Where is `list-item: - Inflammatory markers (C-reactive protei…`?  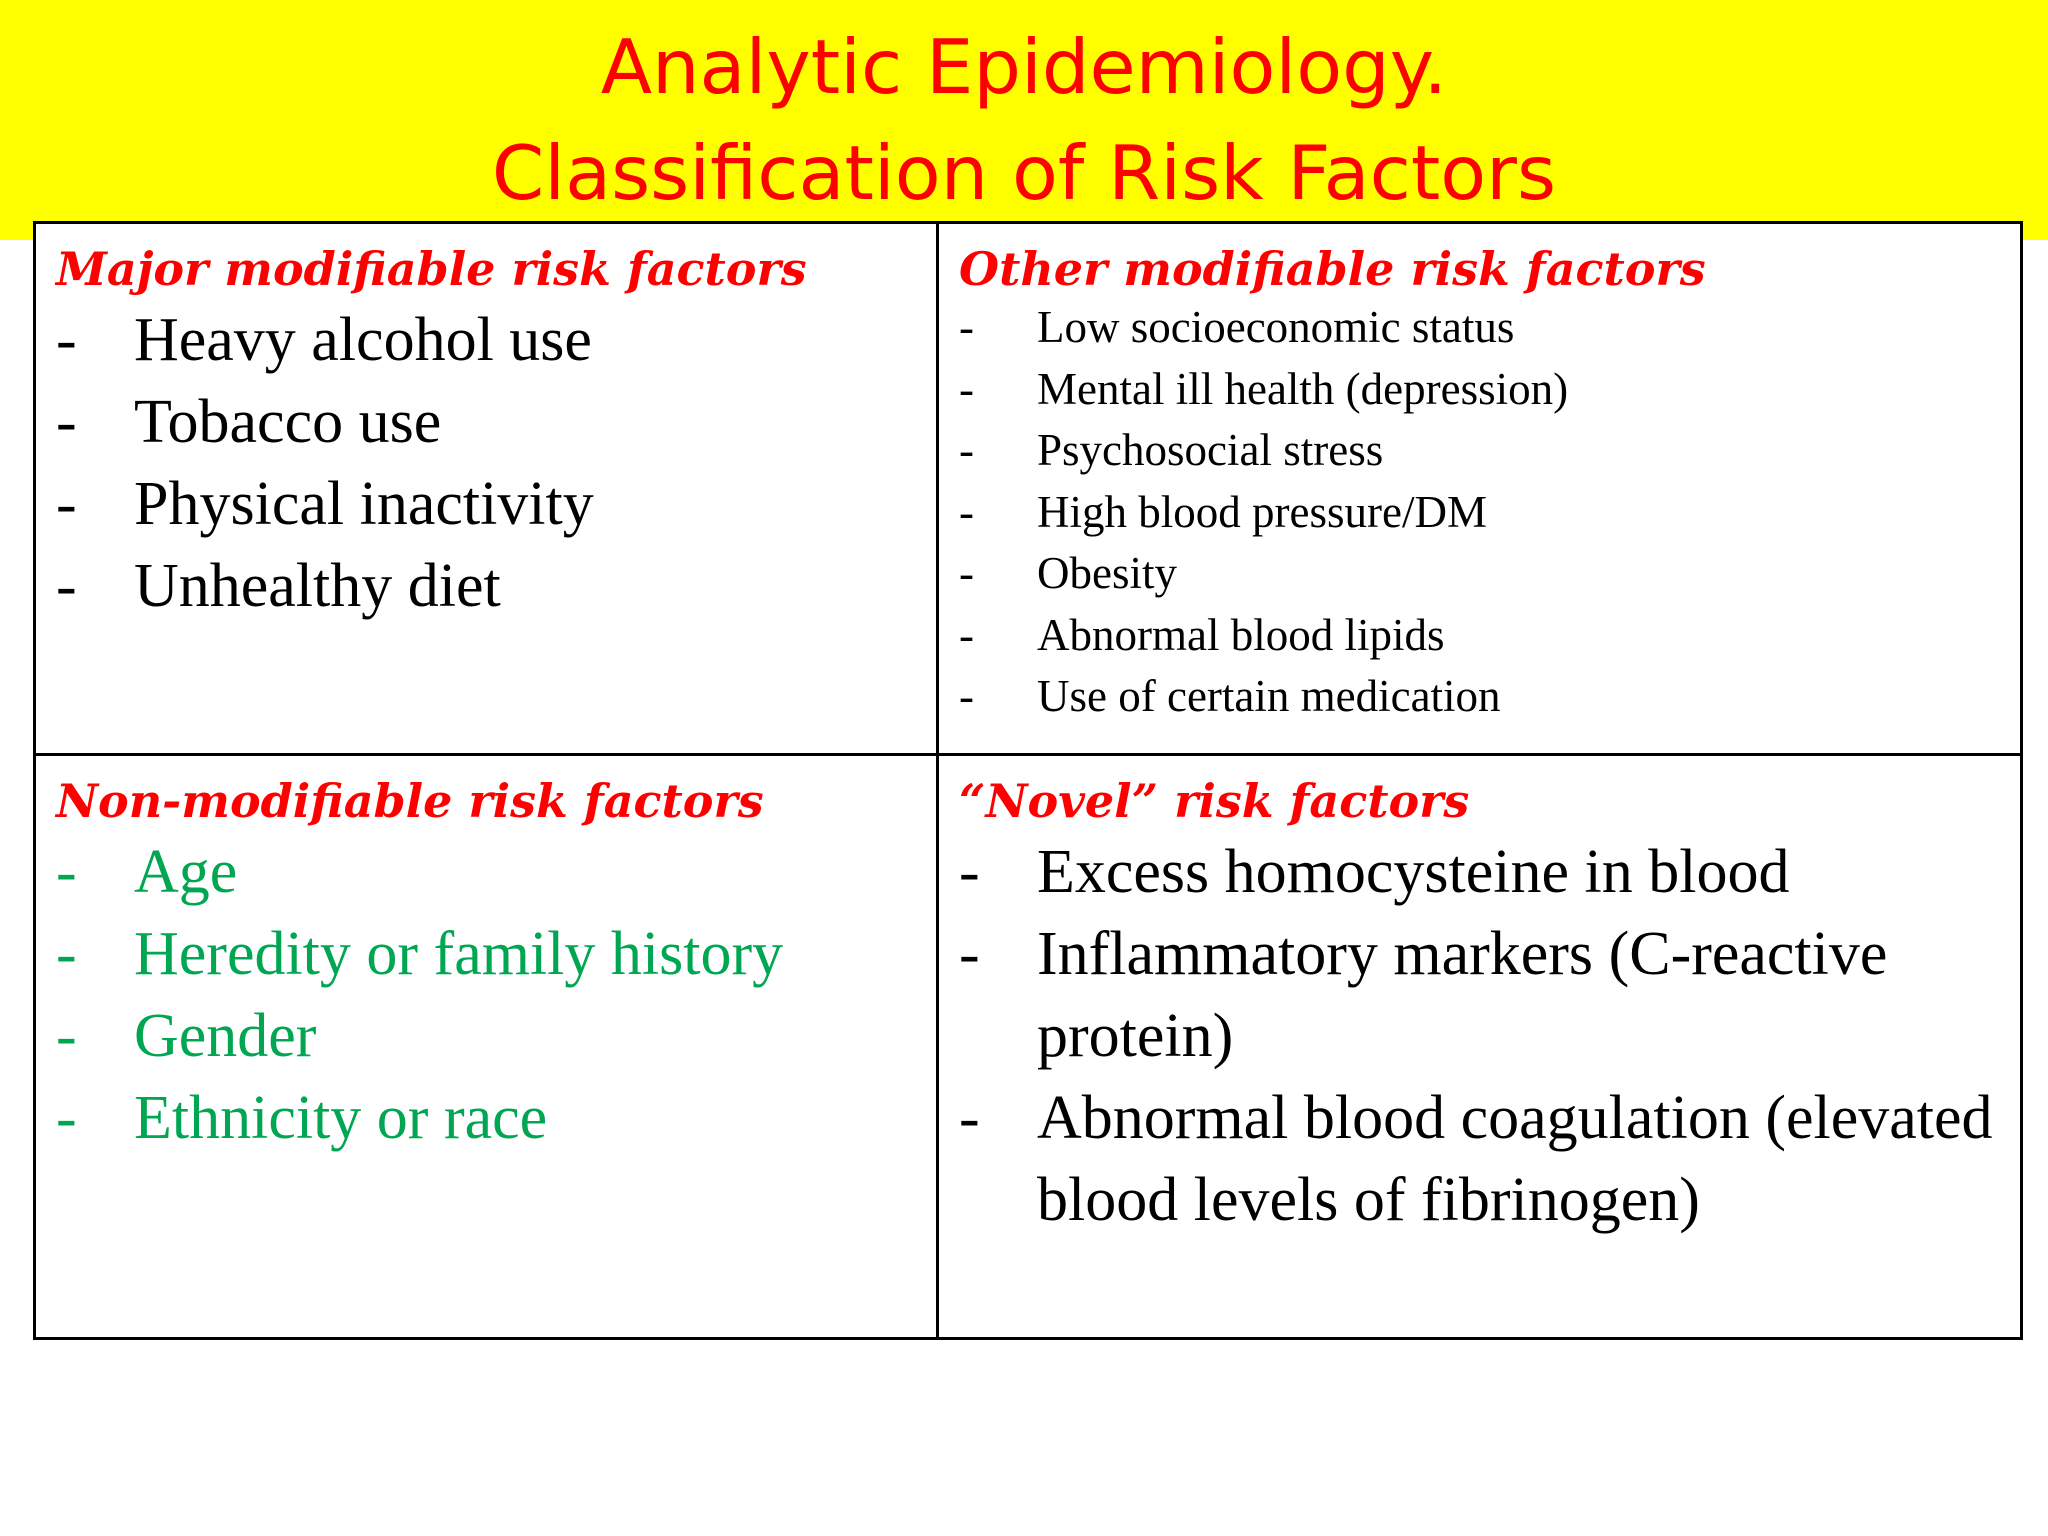
list-item: - Inflammatory markers (C-reactive protei… is located at coordinates (1482, 995).